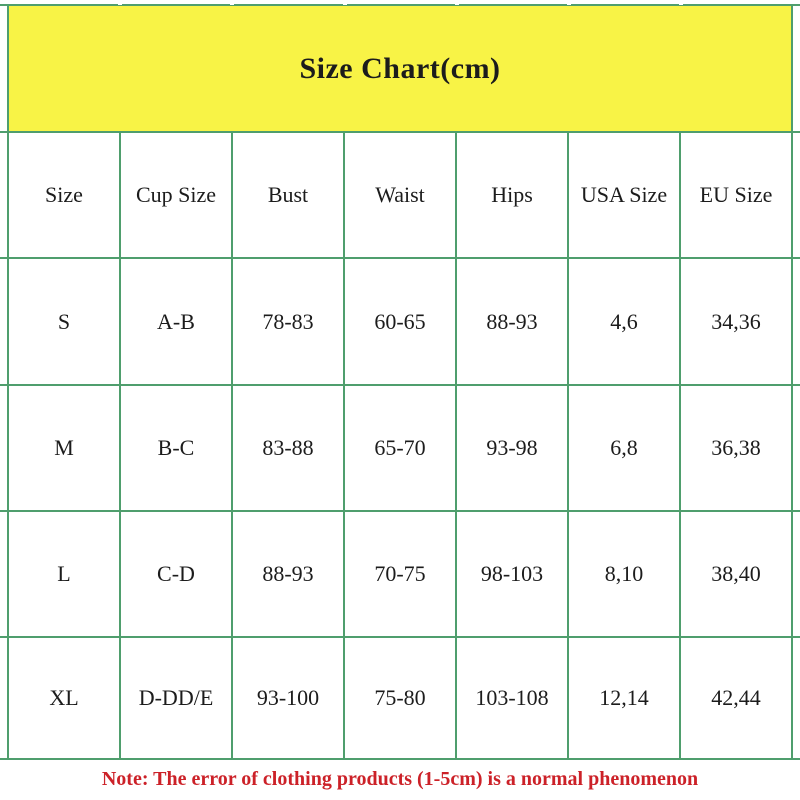  Describe the element at coordinates (64, 321) in the screenshot. I see `row-s-size-label: S` at that location.